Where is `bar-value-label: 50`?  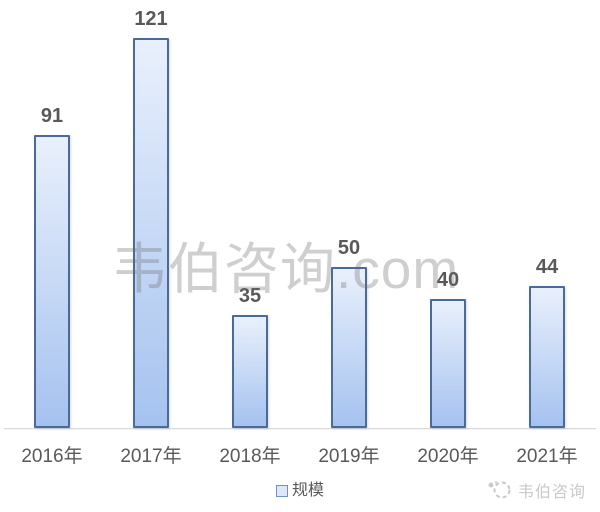 bar-value-label: 50 is located at coordinates (349, 248).